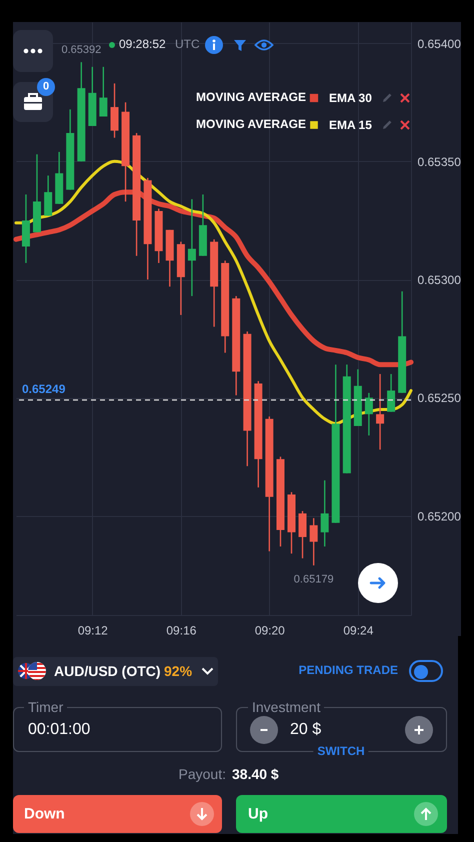  I want to click on text: Investment, so click(286, 707).